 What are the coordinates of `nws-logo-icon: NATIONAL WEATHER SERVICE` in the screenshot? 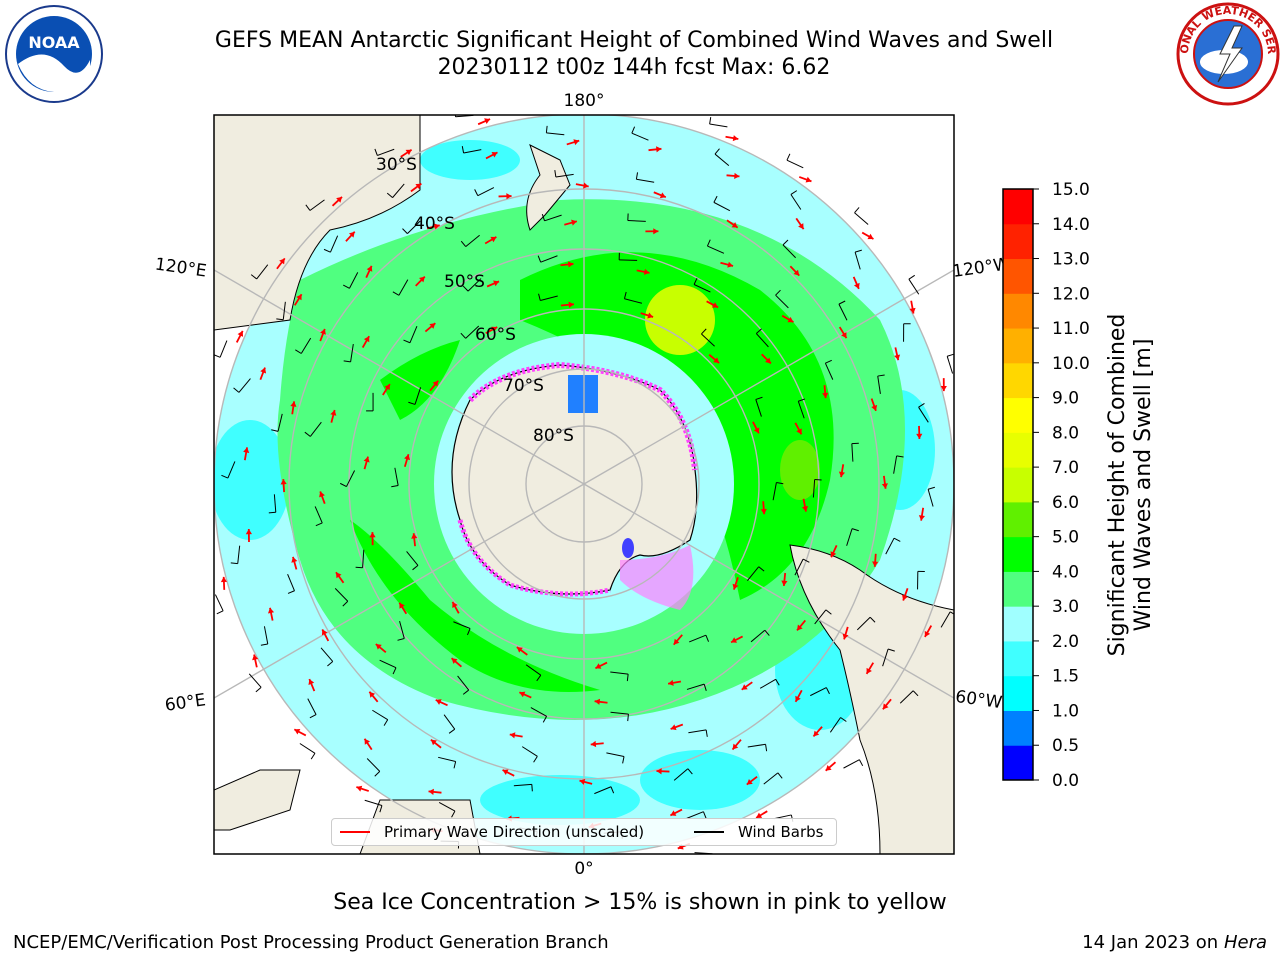 It's located at (1228, 54).